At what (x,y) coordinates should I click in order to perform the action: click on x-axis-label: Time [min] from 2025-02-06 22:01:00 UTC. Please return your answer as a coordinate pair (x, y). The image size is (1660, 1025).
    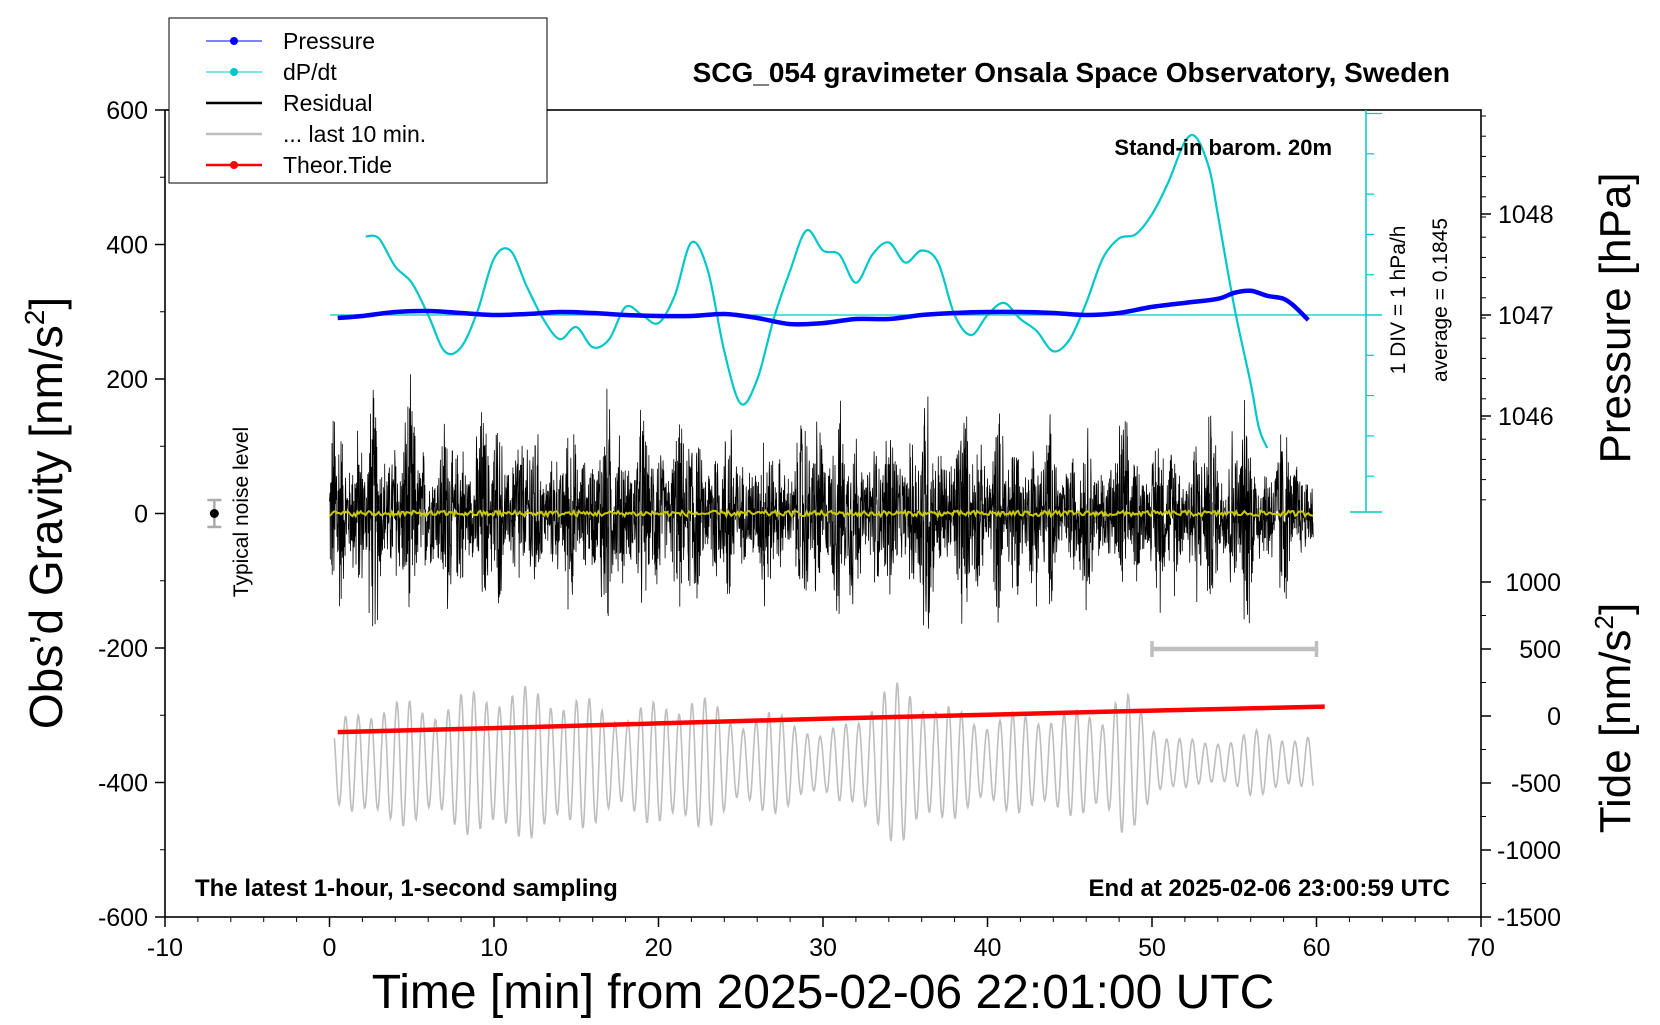
    Looking at the image, I should click on (823, 992).